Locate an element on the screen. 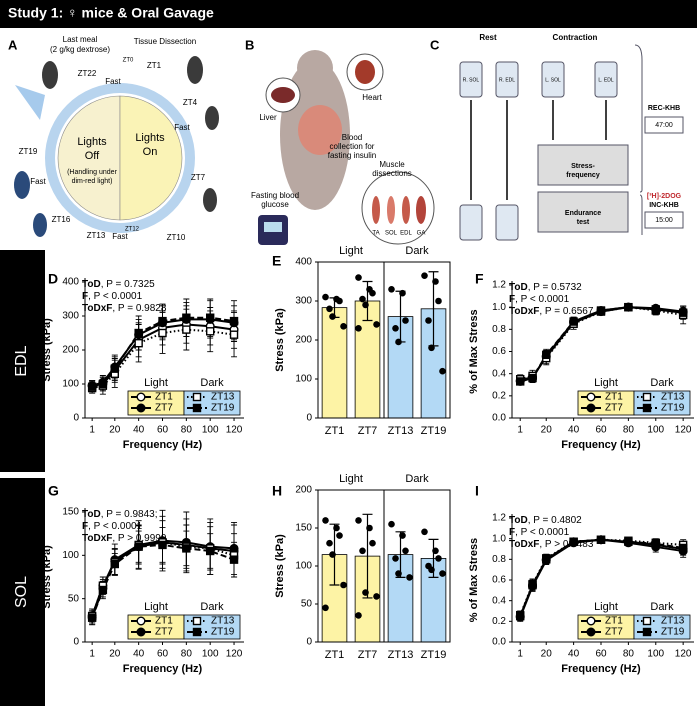 The width and height of the screenshot is (697, 708). x-tick-label: 120 is located at coordinates (683, 654).